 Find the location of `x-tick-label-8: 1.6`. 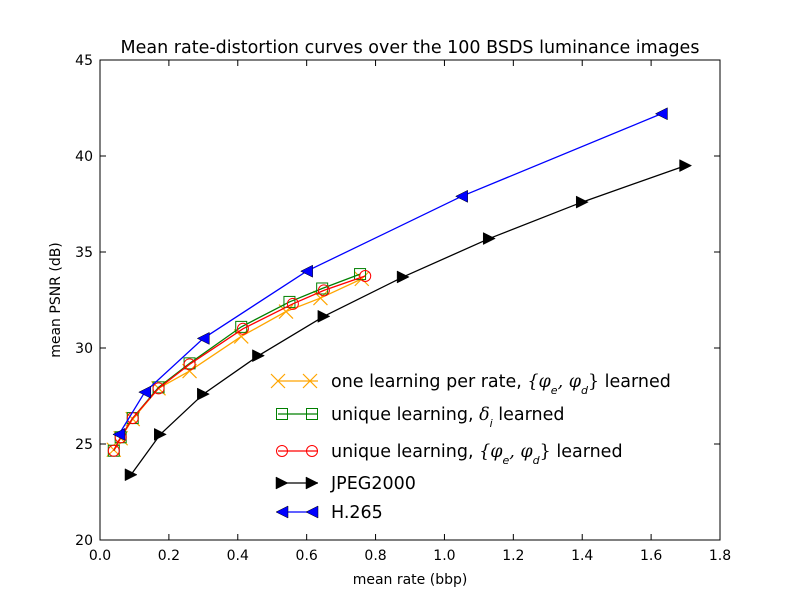

x-tick-label-8: 1.6 is located at coordinates (651, 556).